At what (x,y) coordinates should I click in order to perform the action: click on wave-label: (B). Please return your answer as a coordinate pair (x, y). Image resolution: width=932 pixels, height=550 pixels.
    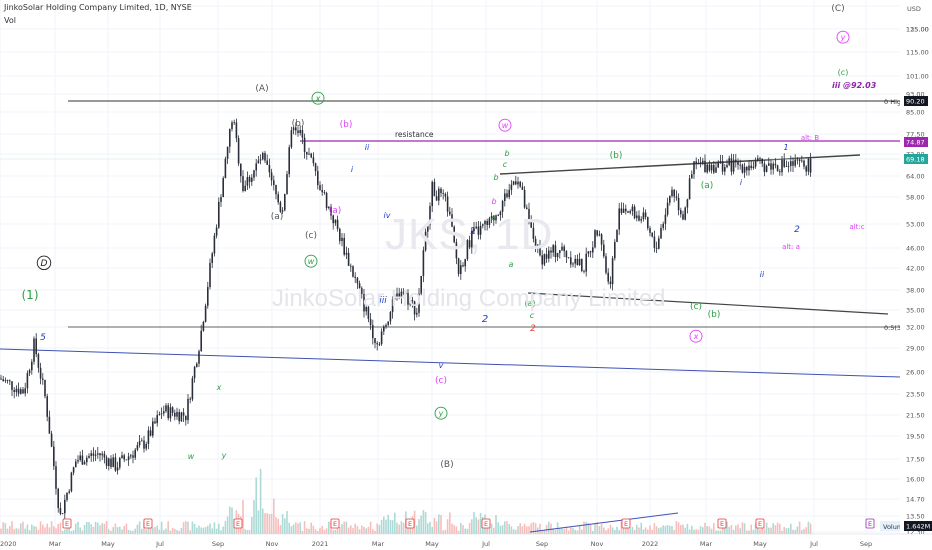
    Looking at the image, I should click on (446, 465).